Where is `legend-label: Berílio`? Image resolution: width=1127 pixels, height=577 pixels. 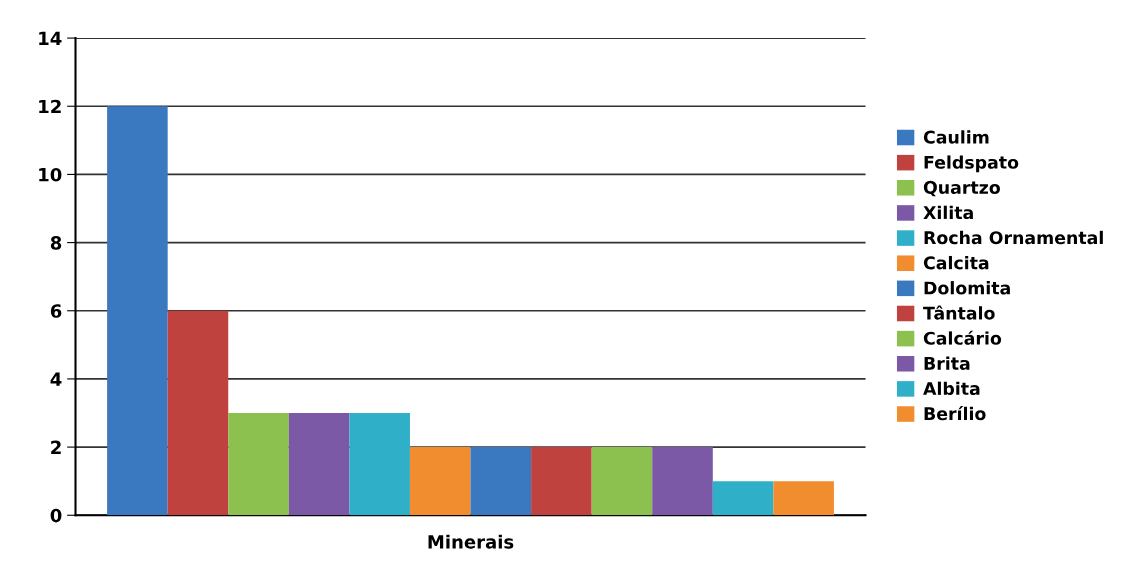 legend-label: Berílio is located at coordinates (955, 413).